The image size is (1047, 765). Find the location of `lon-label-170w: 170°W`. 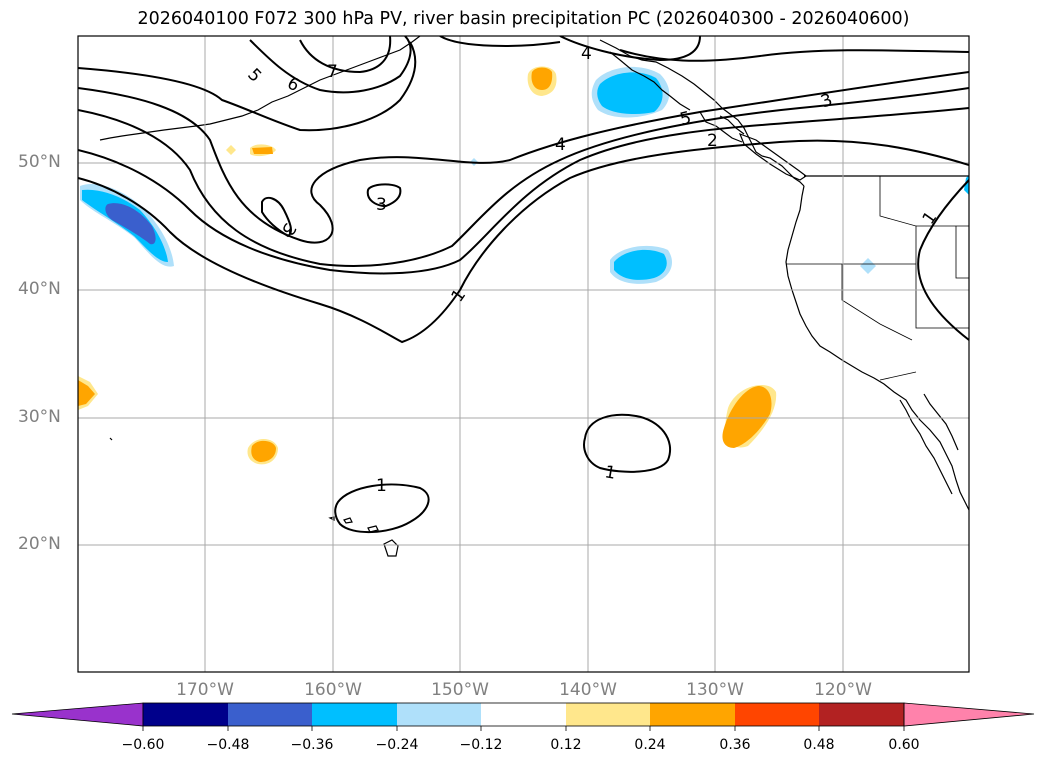

lon-label-170w: 170°W is located at coordinates (205, 690).